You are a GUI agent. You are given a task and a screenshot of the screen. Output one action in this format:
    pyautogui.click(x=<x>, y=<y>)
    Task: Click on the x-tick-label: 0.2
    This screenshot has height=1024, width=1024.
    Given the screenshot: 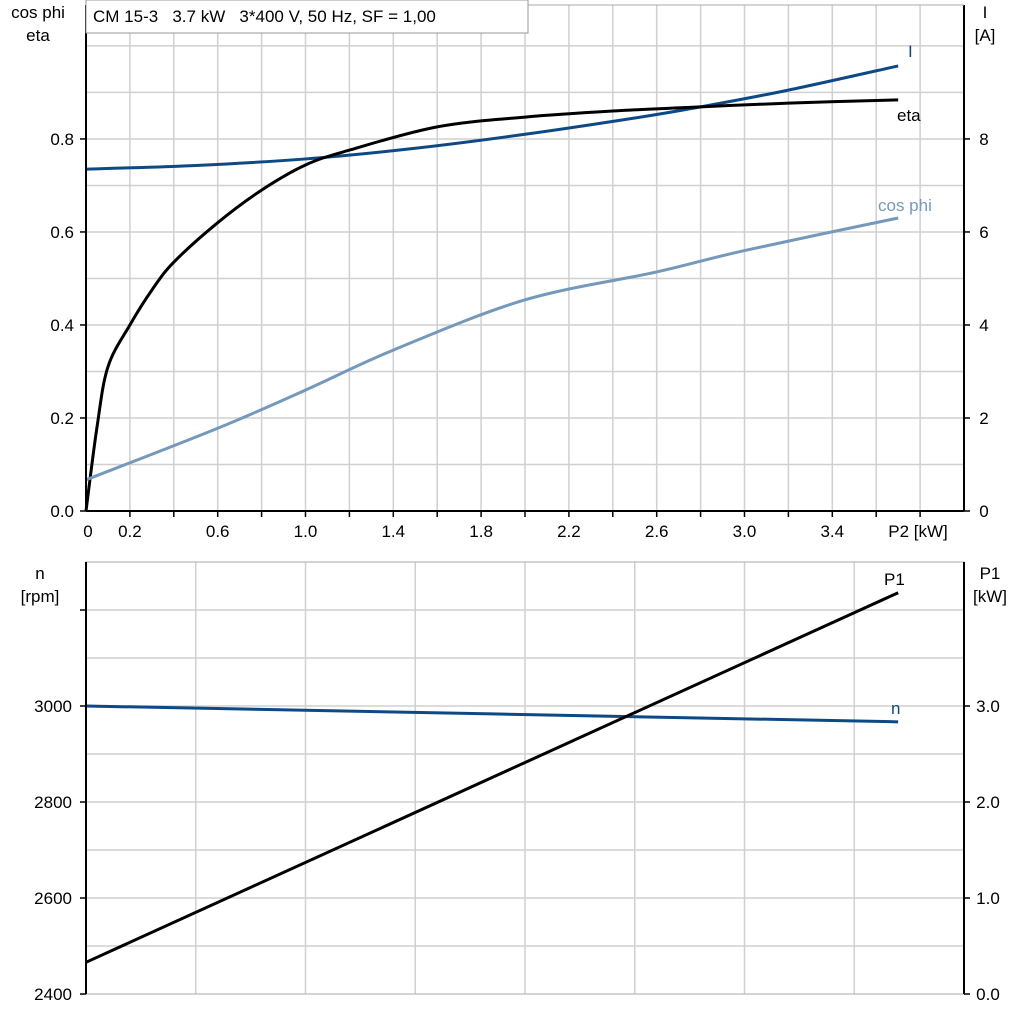 What is the action you would take?
    pyautogui.click(x=130, y=531)
    